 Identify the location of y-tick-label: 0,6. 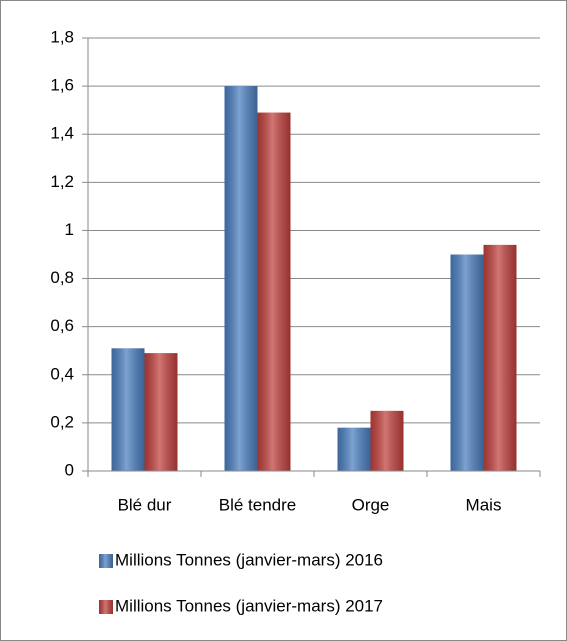
(62, 325).